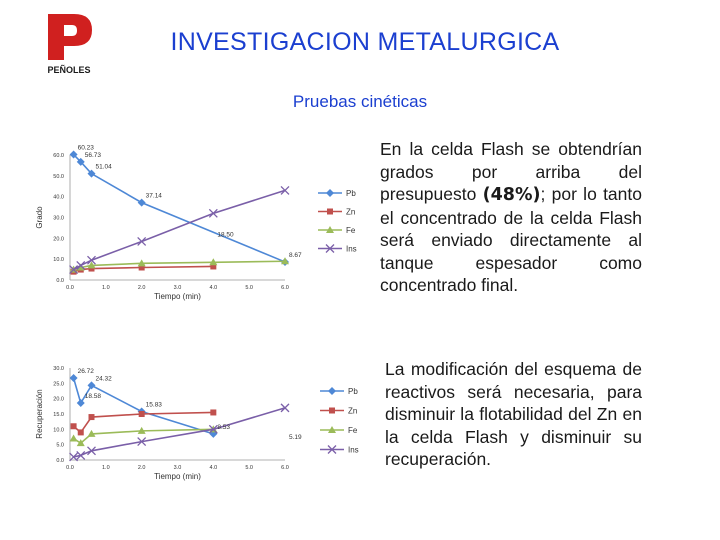  What do you see at coordinates (223, 427) in the screenshot?
I see `data-label: 8.53` at bounding box center [223, 427].